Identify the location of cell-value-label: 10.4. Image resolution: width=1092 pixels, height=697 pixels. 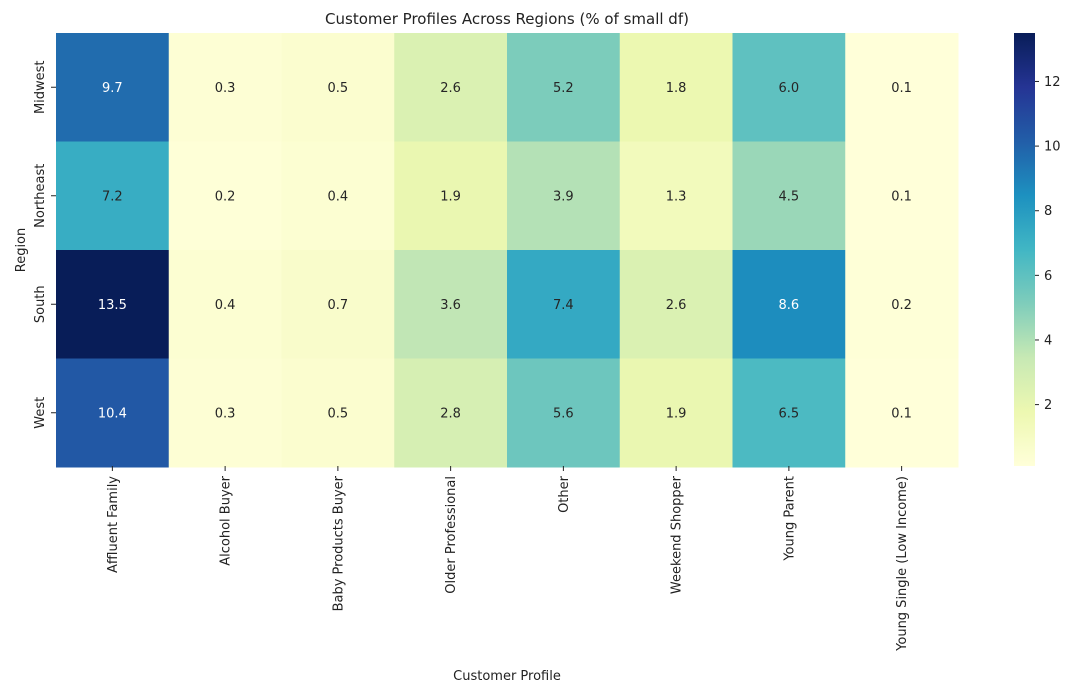
(112, 413).